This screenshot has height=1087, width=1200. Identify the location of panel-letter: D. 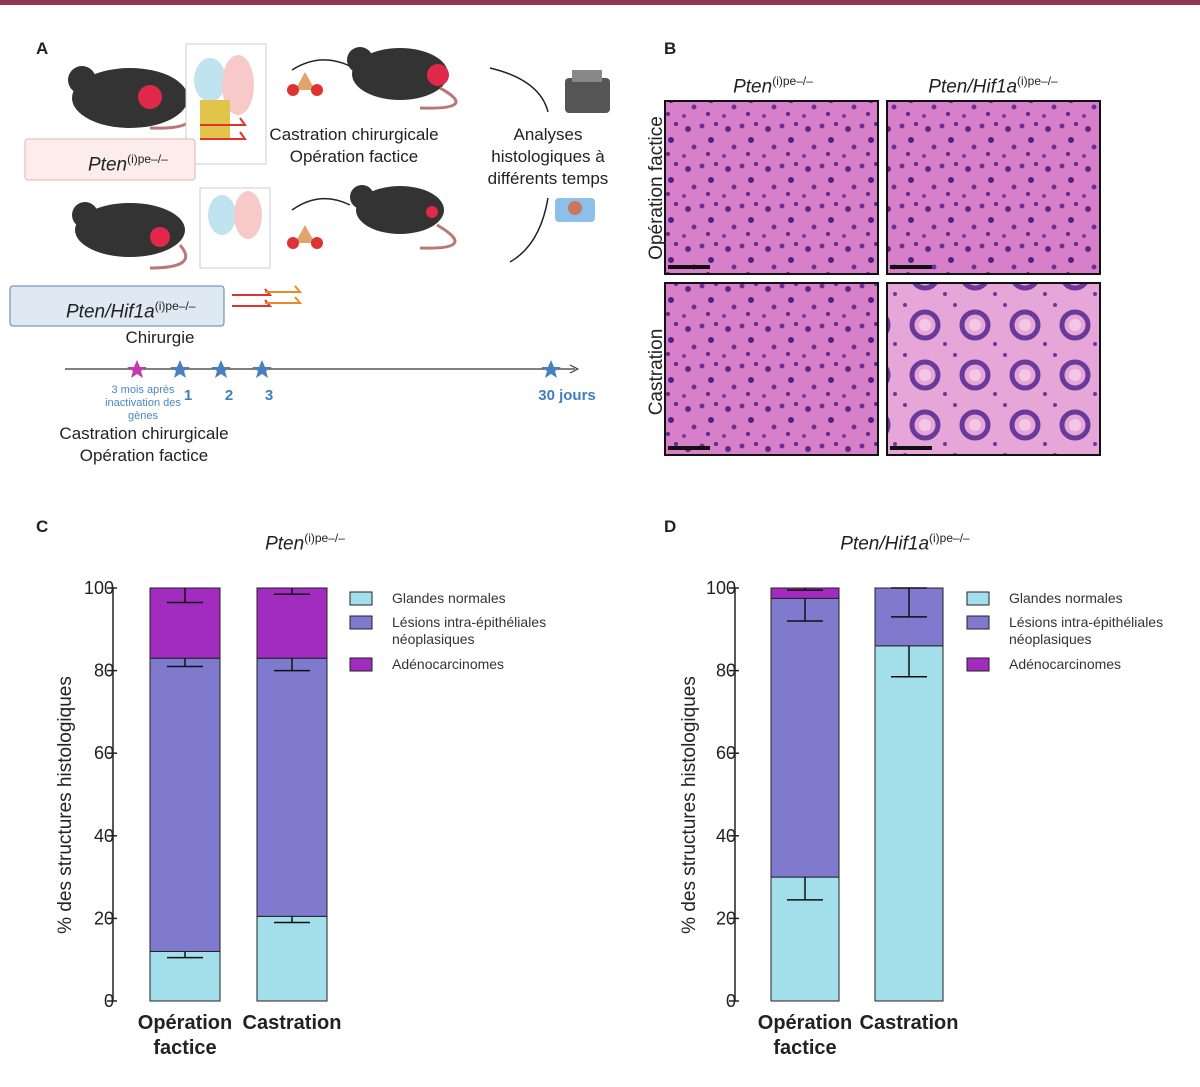
(670, 526).